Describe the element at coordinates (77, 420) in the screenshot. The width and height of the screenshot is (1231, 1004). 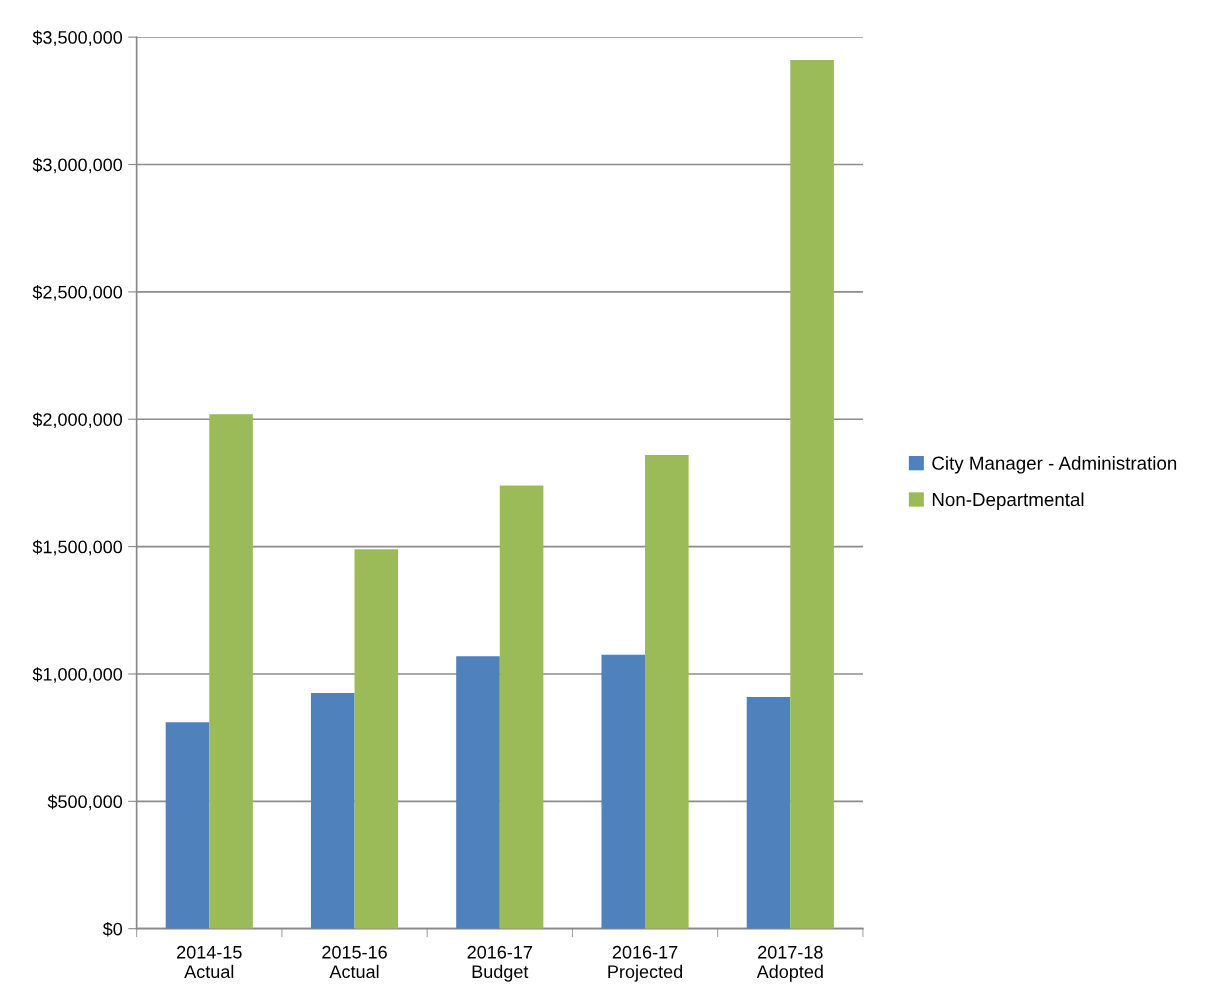
I see `y-tick-label: $2,000,000` at that location.